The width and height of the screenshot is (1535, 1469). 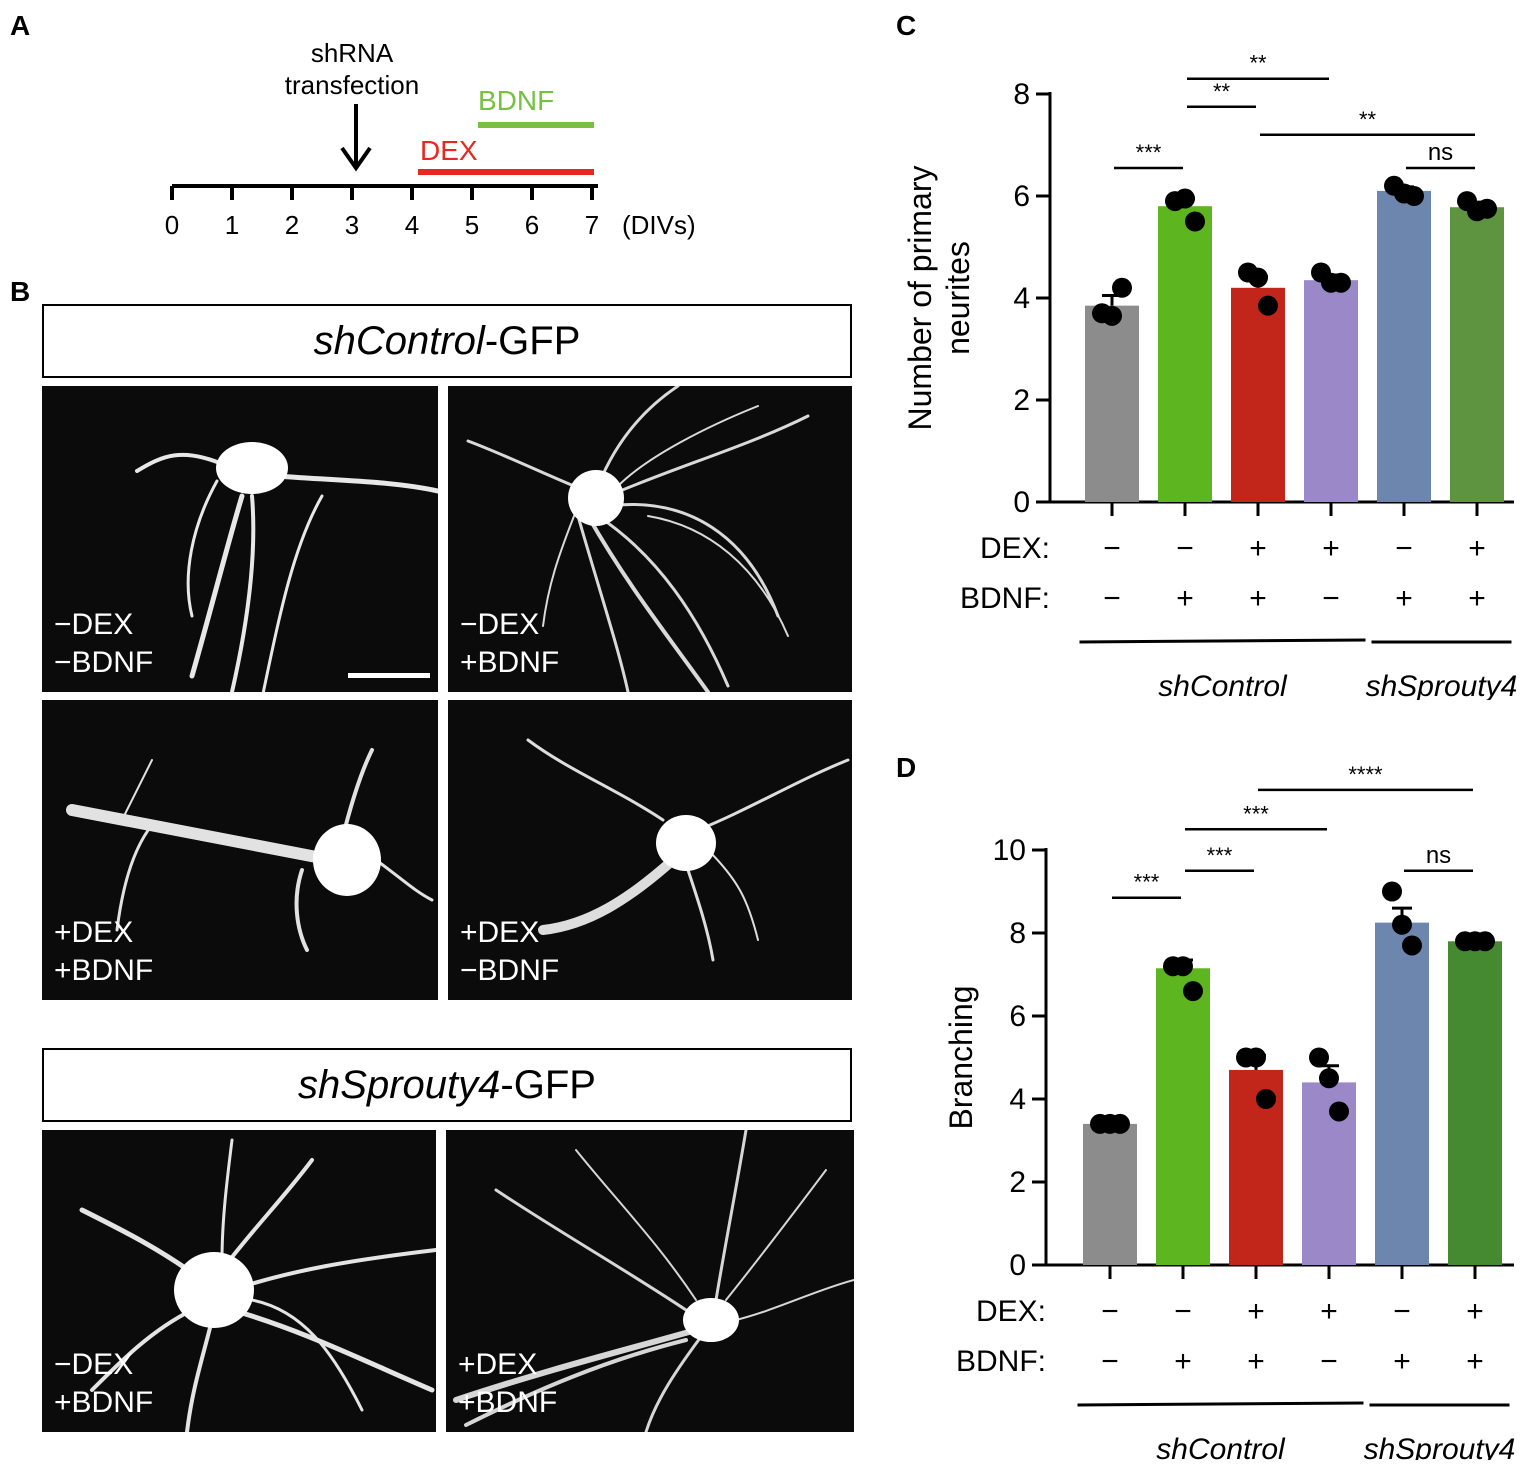 I want to click on transfection-arrow-icon, so click(x=356, y=159).